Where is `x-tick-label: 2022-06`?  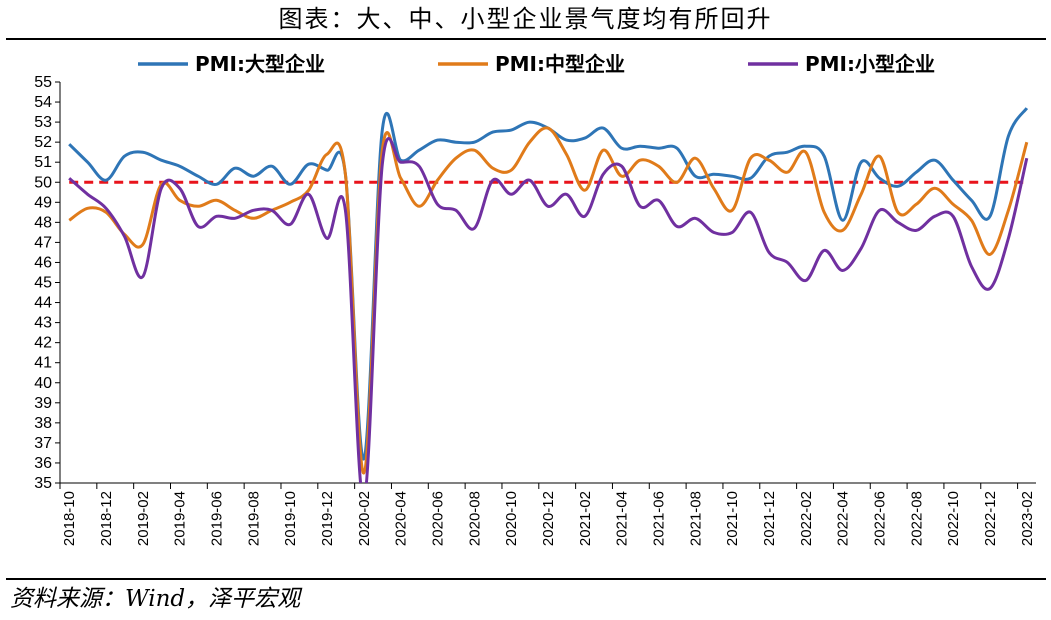
x-tick-label: 2022-06 is located at coordinates (879, 518).